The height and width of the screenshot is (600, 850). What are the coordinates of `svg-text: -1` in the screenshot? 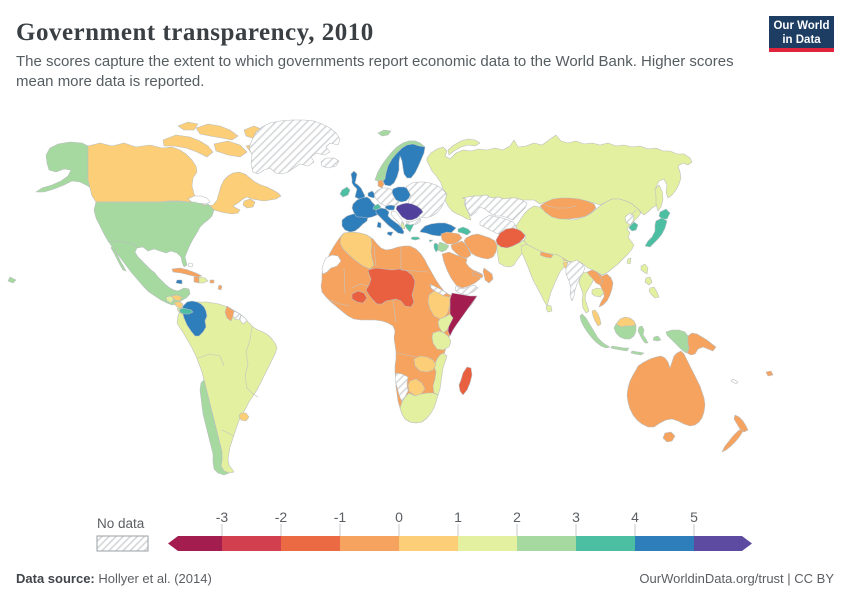 It's located at (340, 517).